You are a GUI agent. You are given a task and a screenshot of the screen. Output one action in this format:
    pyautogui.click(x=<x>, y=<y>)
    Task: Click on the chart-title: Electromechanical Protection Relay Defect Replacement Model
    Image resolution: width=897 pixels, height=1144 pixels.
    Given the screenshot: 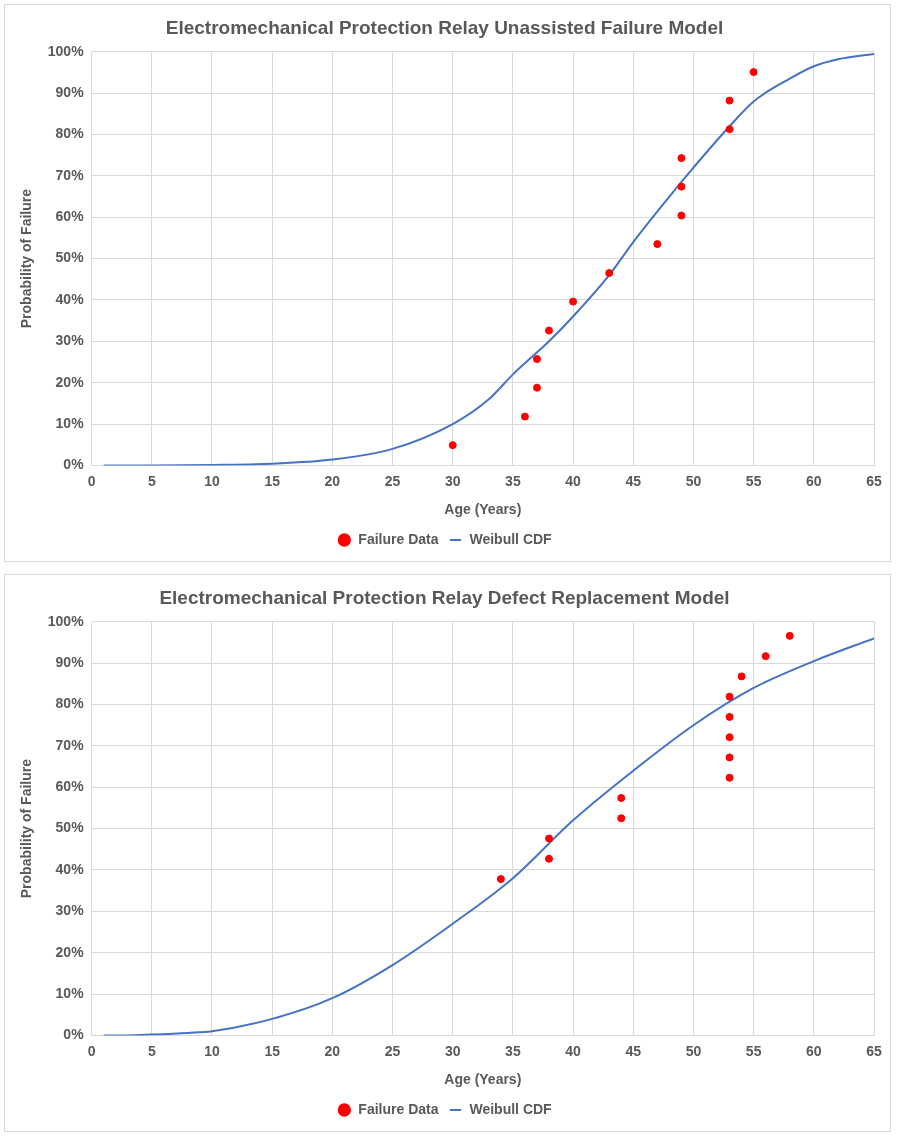 What is the action you would take?
    pyautogui.click(x=444, y=597)
    